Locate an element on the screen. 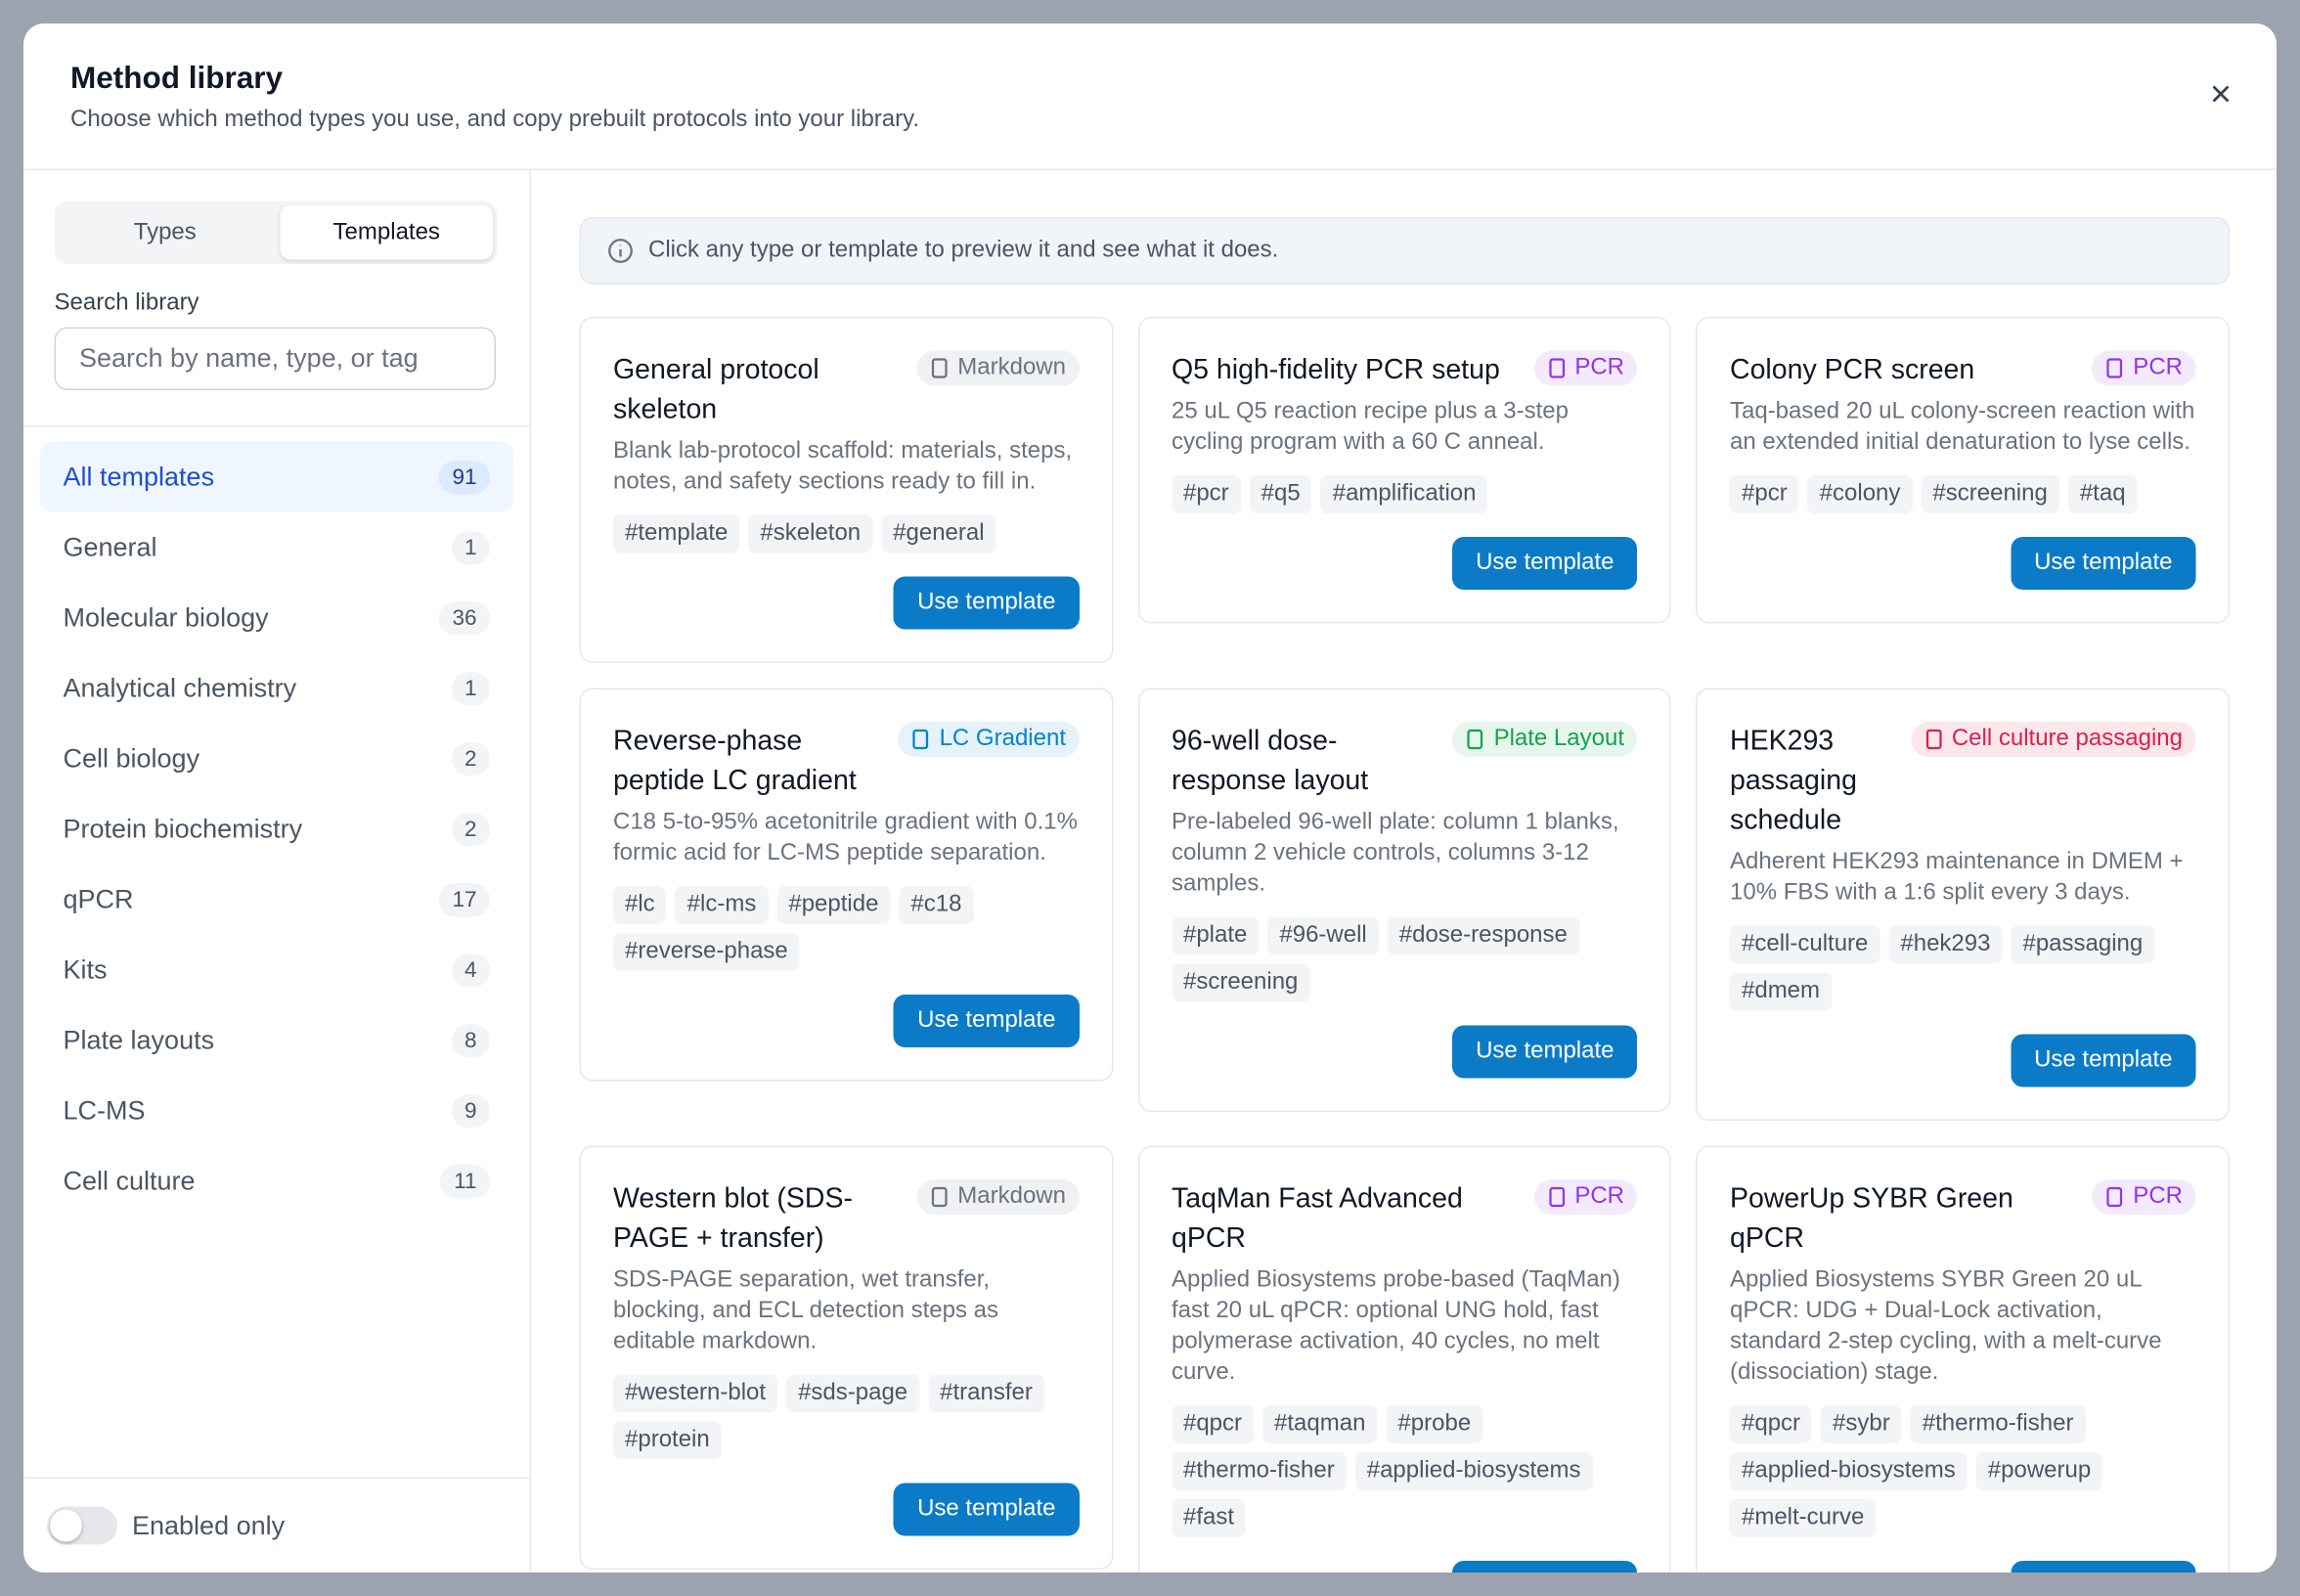 The image size is (2300, 1596). card-header: General protocol skeleton Markdown is located at coordinates (846, 390).